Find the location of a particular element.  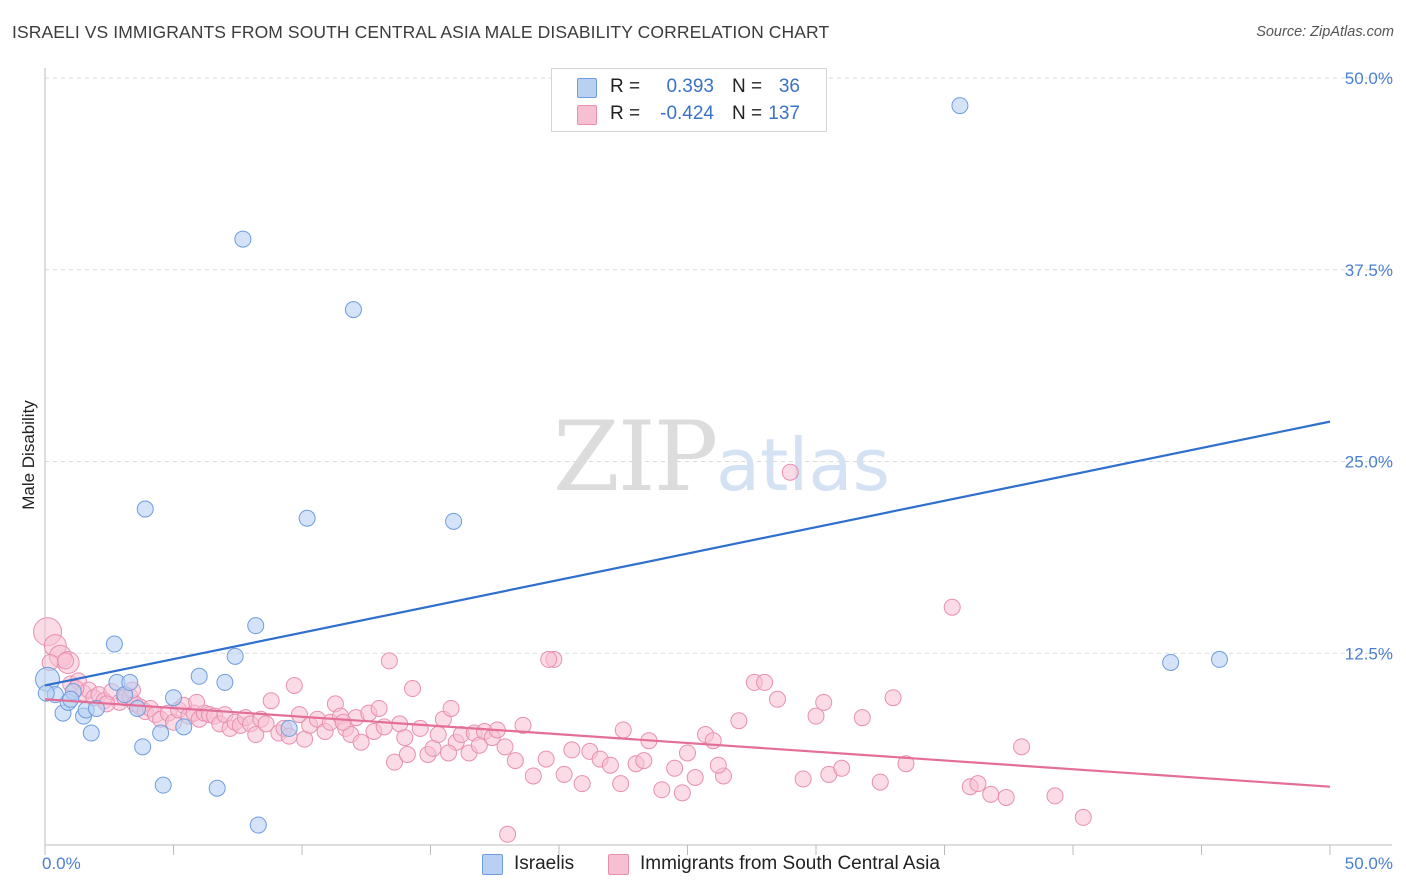

source-credit: Source: ZipAtlas.com is located at coordinates (1325, 32).